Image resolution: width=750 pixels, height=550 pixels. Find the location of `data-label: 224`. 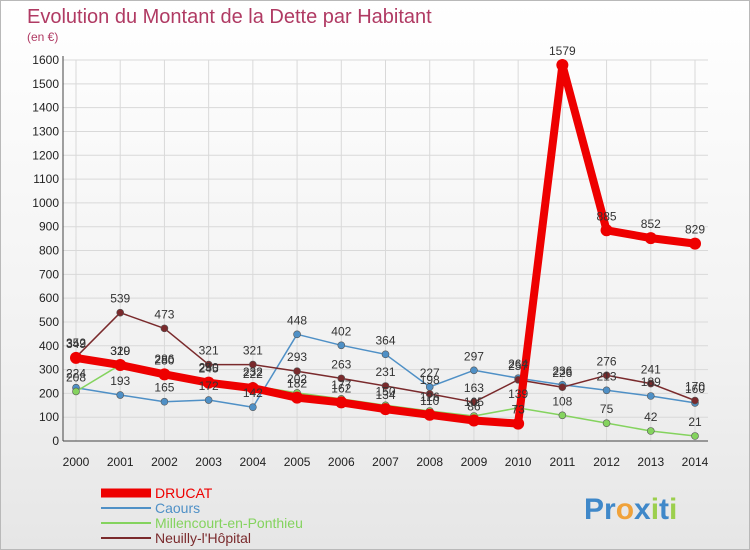

data-label: 224 is located at coordinates (76, 374).